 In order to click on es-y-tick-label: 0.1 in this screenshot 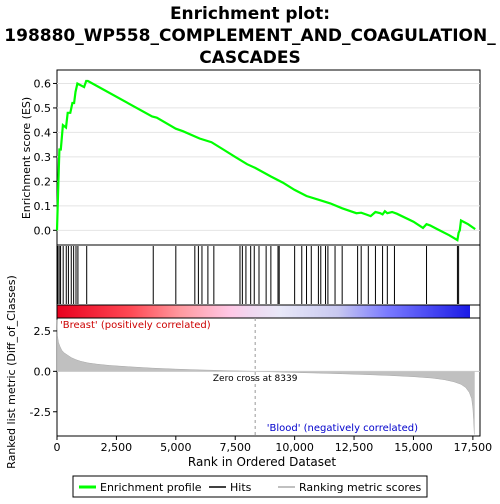, I will do `click(43, 206)`.